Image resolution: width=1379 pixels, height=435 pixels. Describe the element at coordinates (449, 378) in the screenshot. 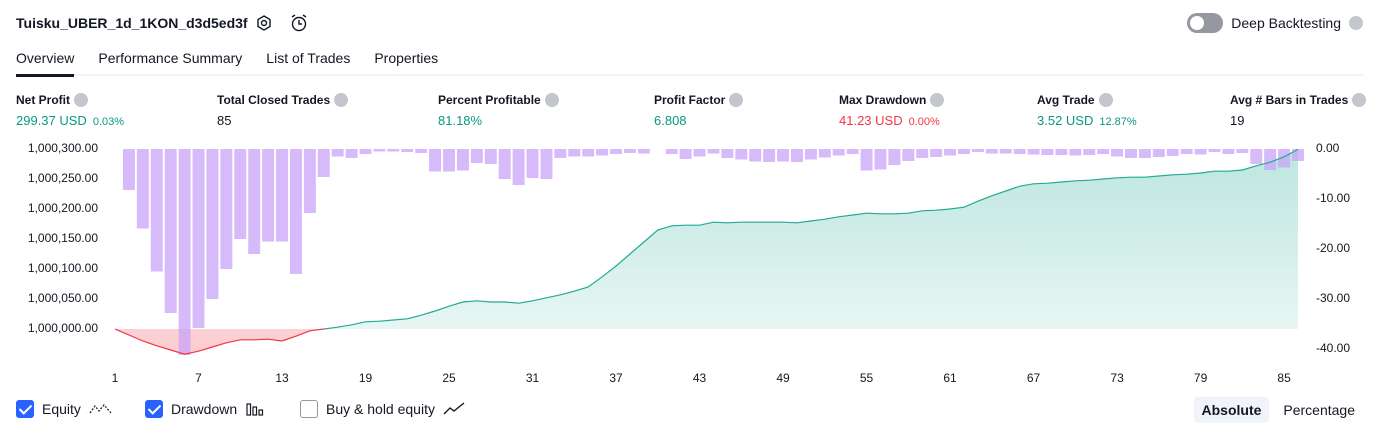

I see `x-tick-label: 25` at that location.